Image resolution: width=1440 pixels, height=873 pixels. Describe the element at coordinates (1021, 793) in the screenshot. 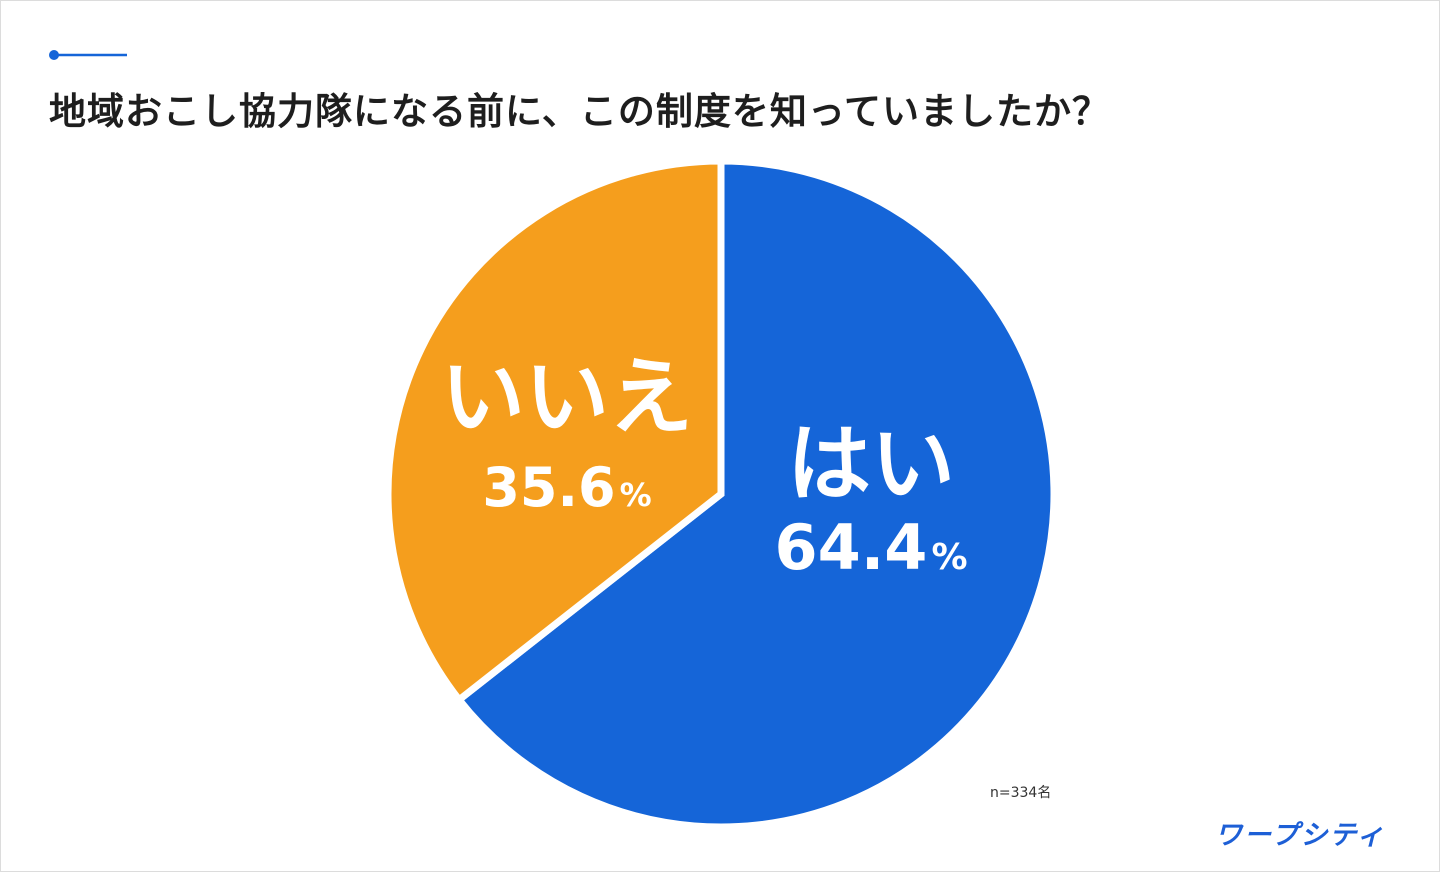

I see `sample-size-note: n=334名` at that location.